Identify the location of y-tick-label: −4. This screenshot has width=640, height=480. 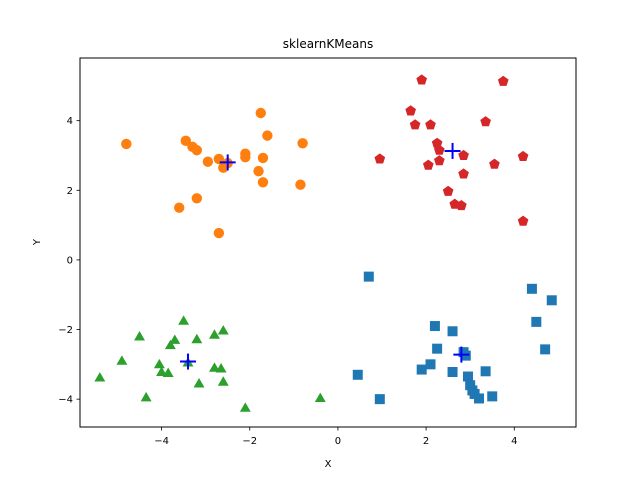
(65, 400).